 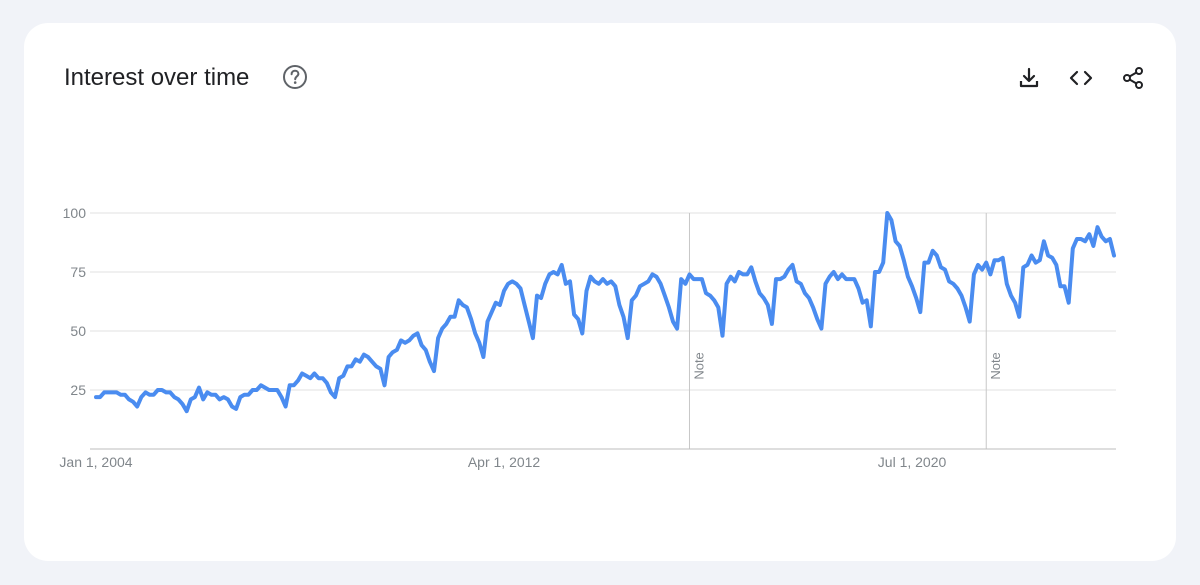 I want to click on share-icon, so click(x=1133, y=78).